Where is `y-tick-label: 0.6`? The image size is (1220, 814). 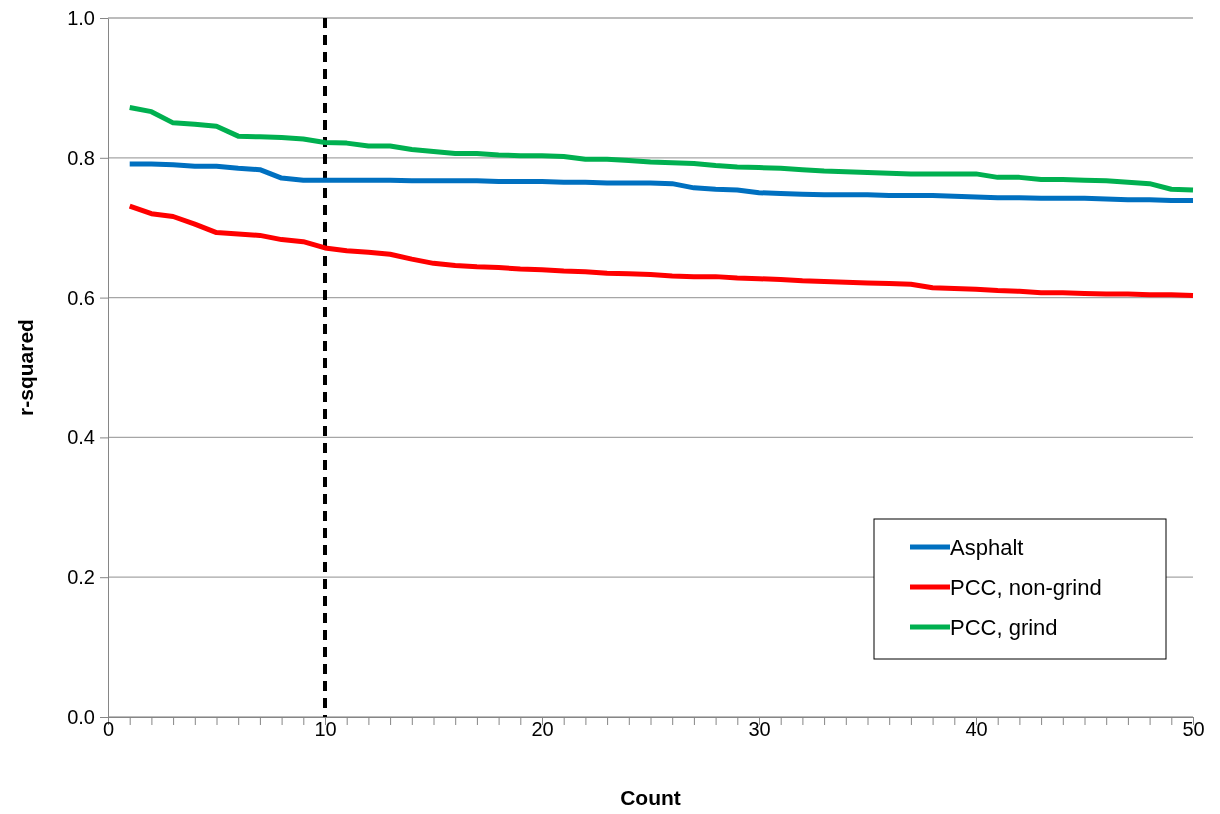 y-tick-label: 0.6 is located at coordinates (81, 297).